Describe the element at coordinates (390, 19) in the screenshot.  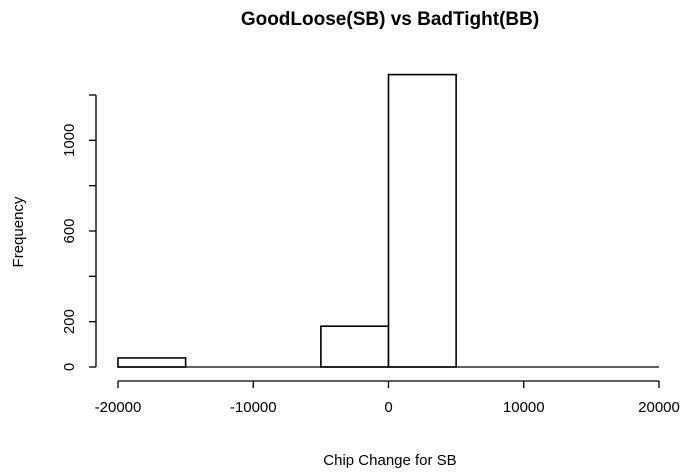
I see `chart-title: GoodLoose(SB) vs BadTight(BB)` at that location.